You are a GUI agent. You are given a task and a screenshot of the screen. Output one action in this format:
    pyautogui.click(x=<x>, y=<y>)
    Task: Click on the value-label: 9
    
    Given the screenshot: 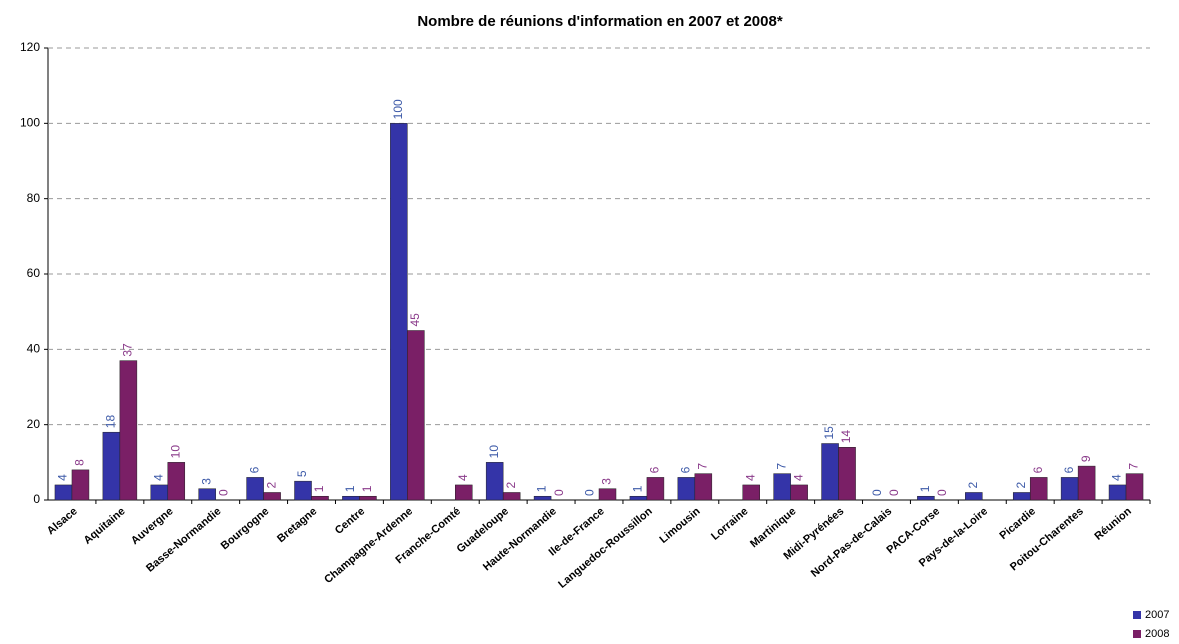 What is the action you would take?
    pyautogui.click(x=1086, y=458)
    